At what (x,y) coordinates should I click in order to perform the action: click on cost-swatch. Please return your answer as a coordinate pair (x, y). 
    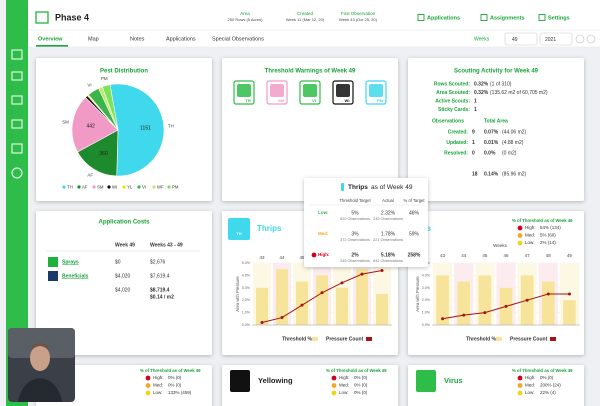
    Looking at the image, I should click on (53, 276).